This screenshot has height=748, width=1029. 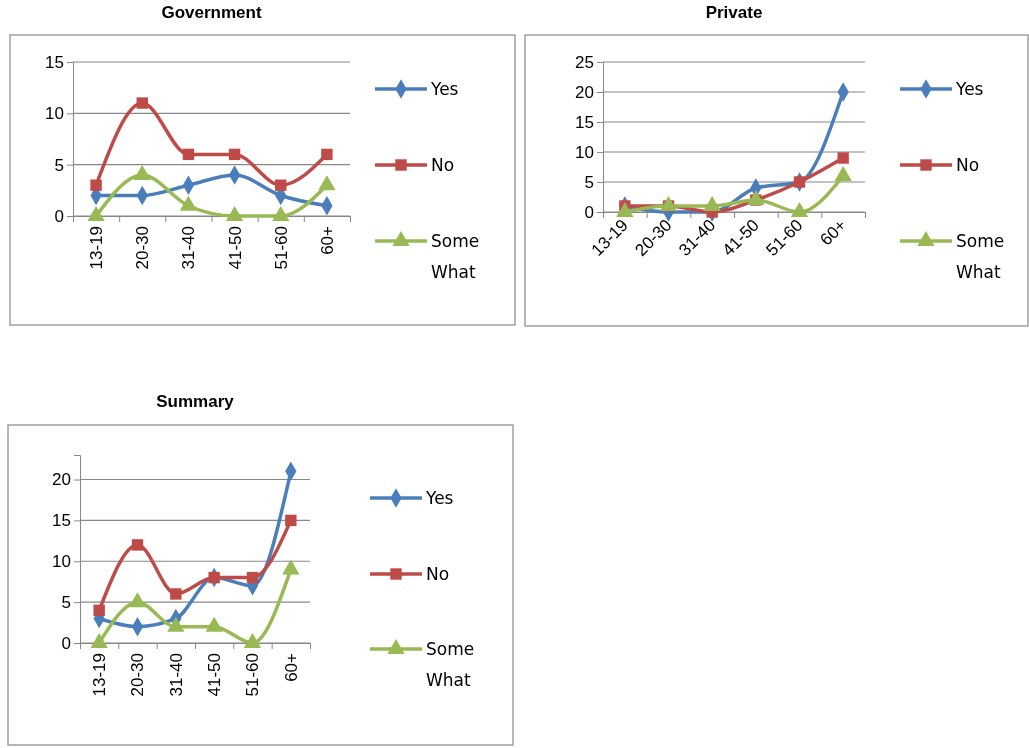 What do you see at coordinates (195, 401) in the screenshot?
I see `chart-title: Summary` at bounding box center [195, 401].